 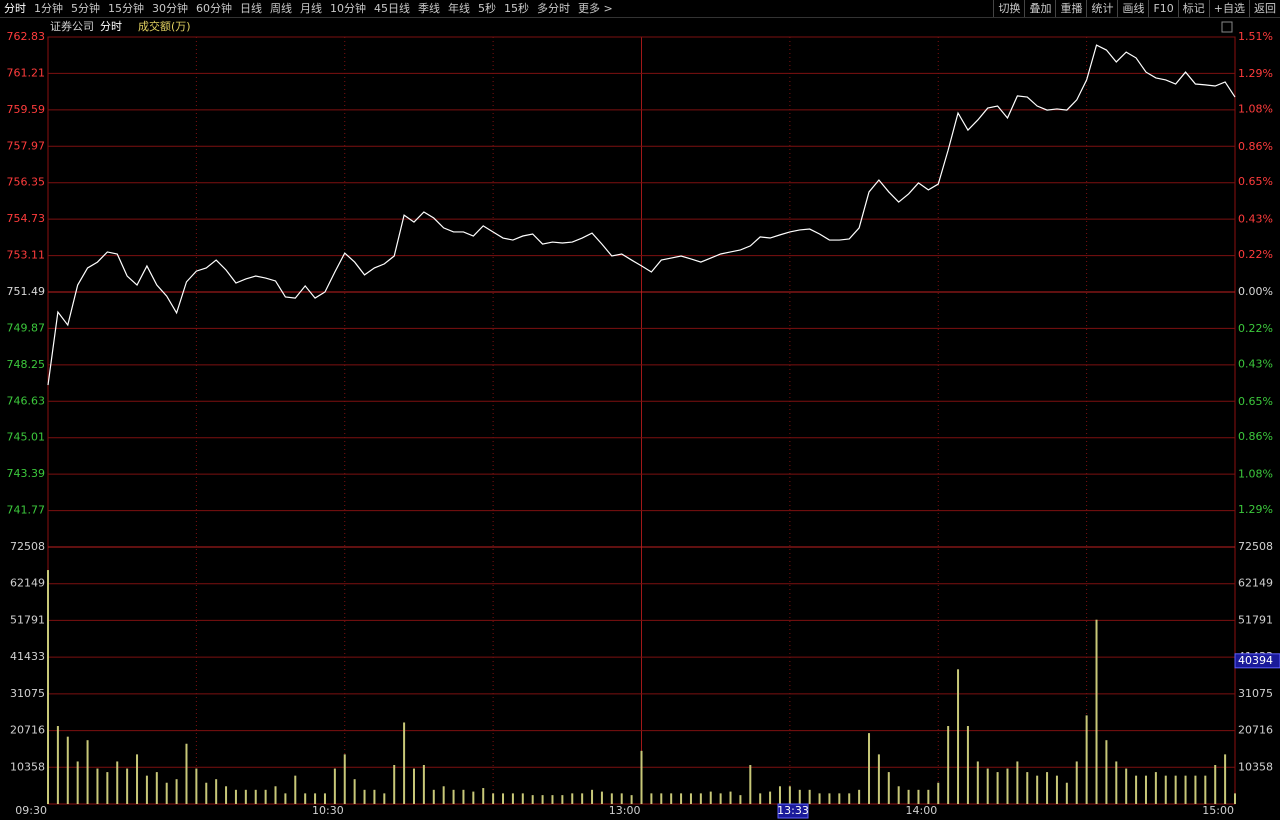 What do you see at coordinates (251, 8) in the screenshot?
I see `period-tab: 日线` at bounding box center [251, 8].